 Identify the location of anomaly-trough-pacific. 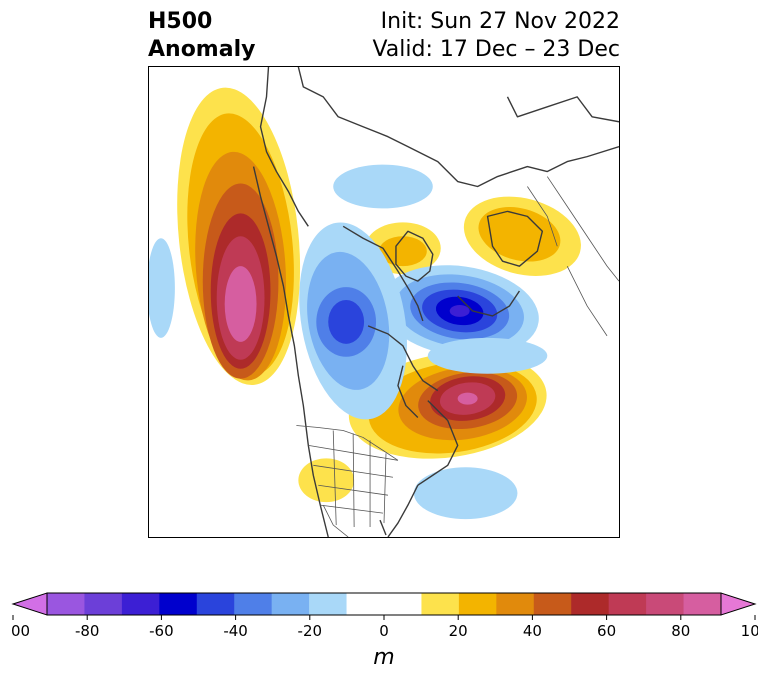
(162, 288).